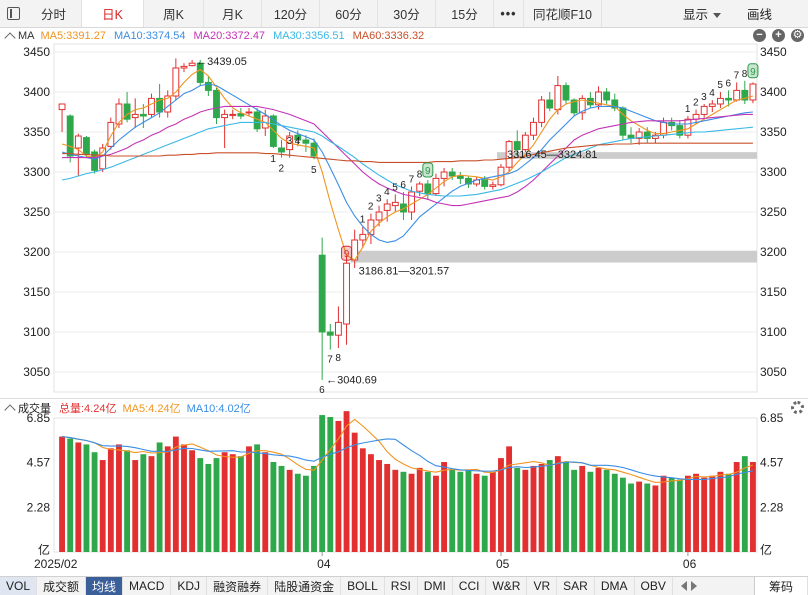  What do you see at coordinates (689, 586) in the screenshot?
I see `indicator-scroll` at bounding box center [689, 586].